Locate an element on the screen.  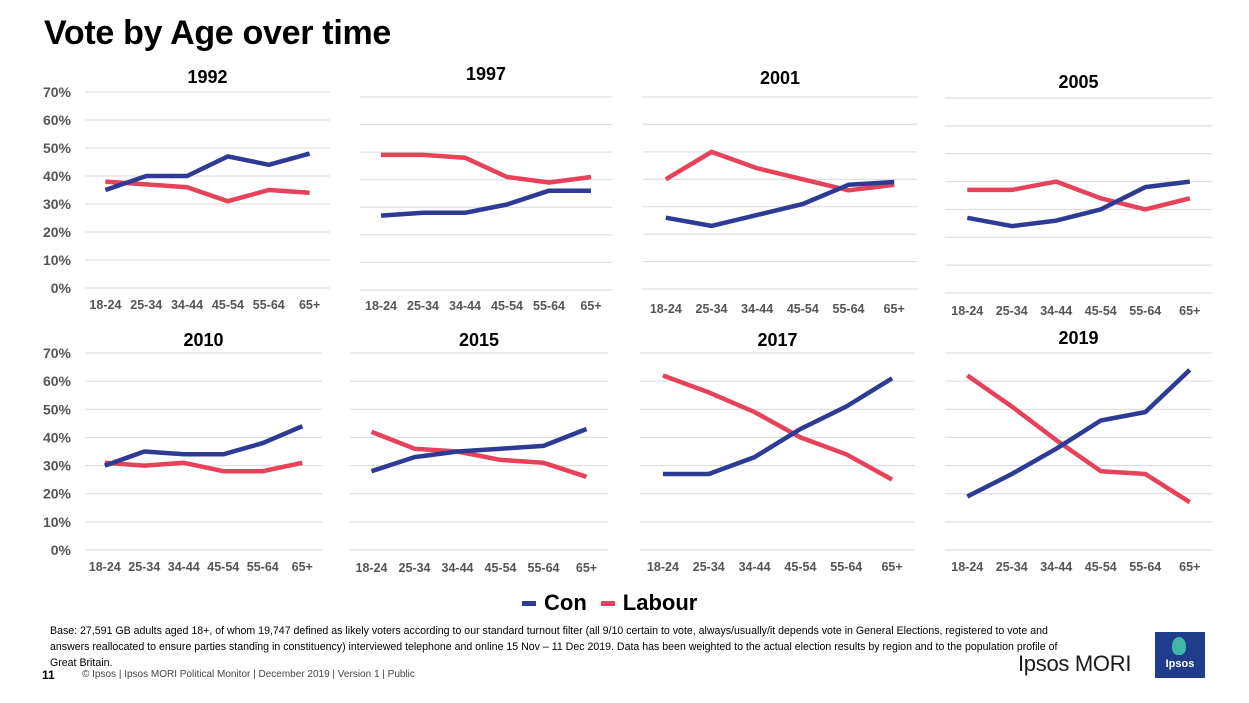
chart-panel-2005: 2005 18-24 25-34 34-44 45-54 55-64 65+ is located at coordinates (1078, 195).